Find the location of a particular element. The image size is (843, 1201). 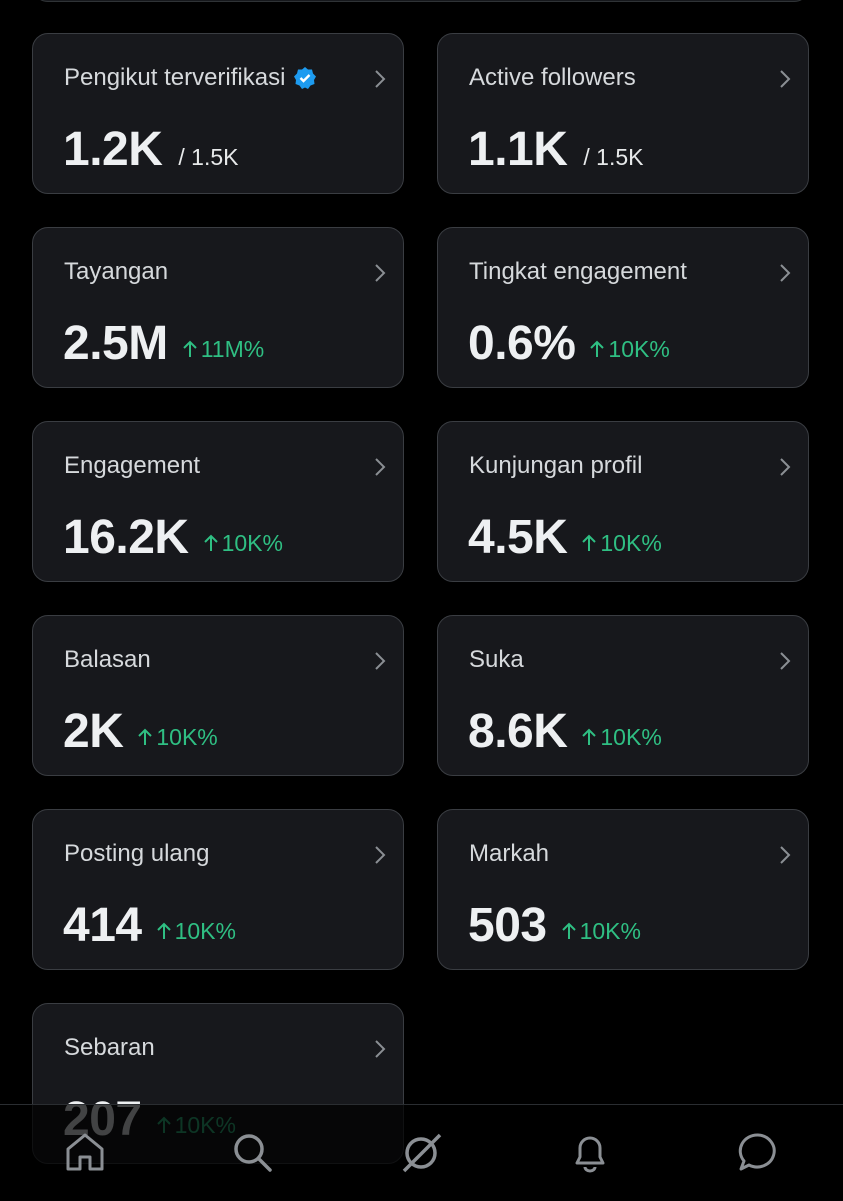

card-label-wrap: Tingkat engagement is located at coordinates (578, 272).